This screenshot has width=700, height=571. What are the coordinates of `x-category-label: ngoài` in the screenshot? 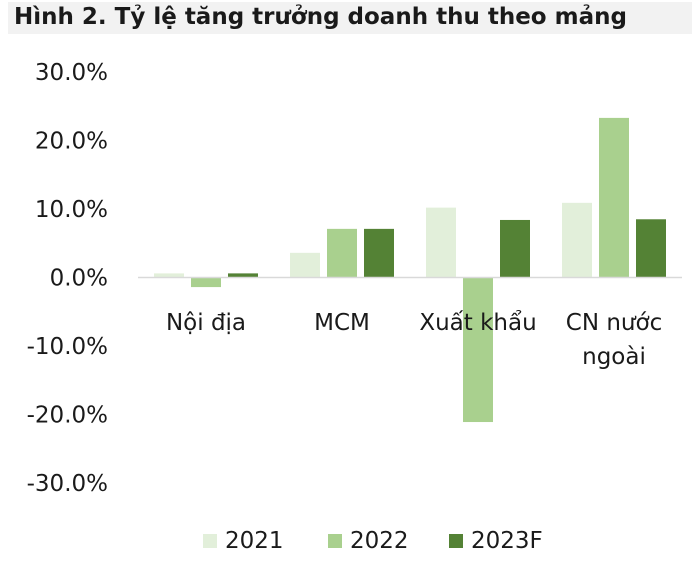 It's located at (614, 357).